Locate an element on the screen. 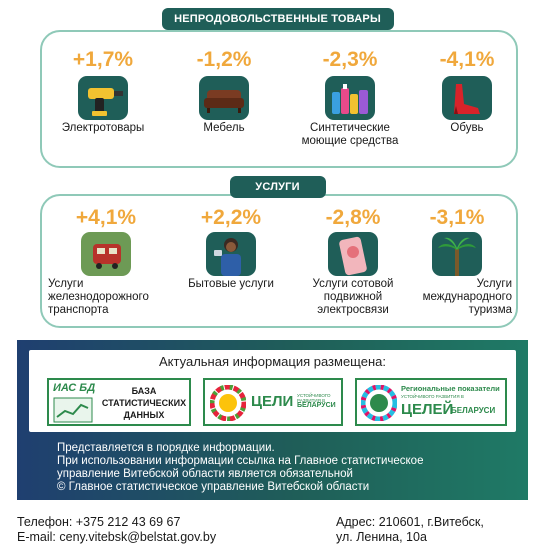 The height and width of the screenshot is (558, 555). phone-icon is located at coordinates (353, 254).